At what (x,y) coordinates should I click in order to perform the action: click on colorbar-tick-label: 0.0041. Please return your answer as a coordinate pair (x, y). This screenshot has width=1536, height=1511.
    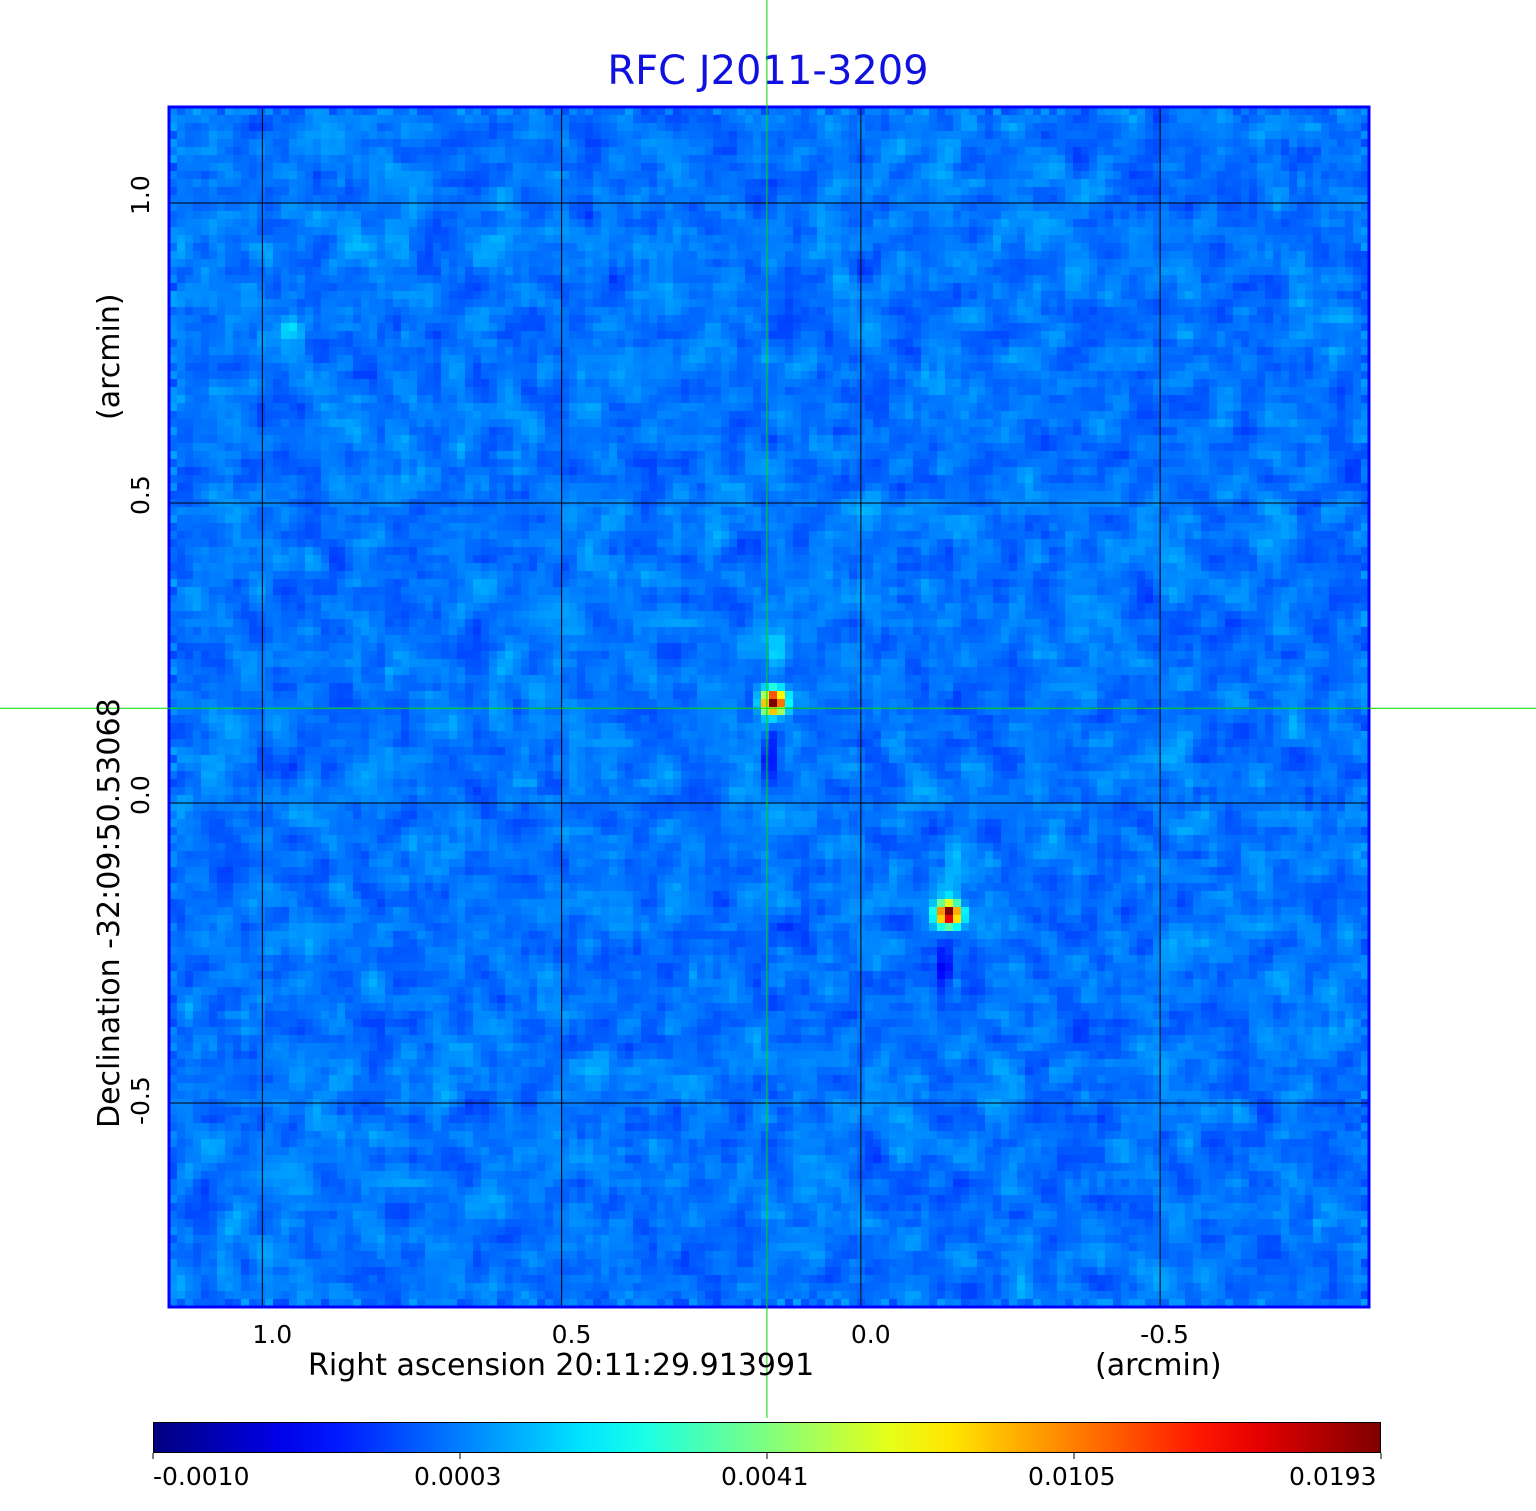
    Looking at the image, I should click on (765, 1476).